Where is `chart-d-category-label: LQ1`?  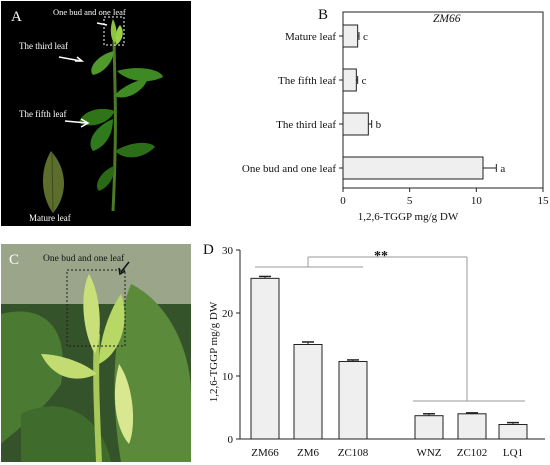 chart-d-category-label: LQ1 is located at coordinates (513, 453).